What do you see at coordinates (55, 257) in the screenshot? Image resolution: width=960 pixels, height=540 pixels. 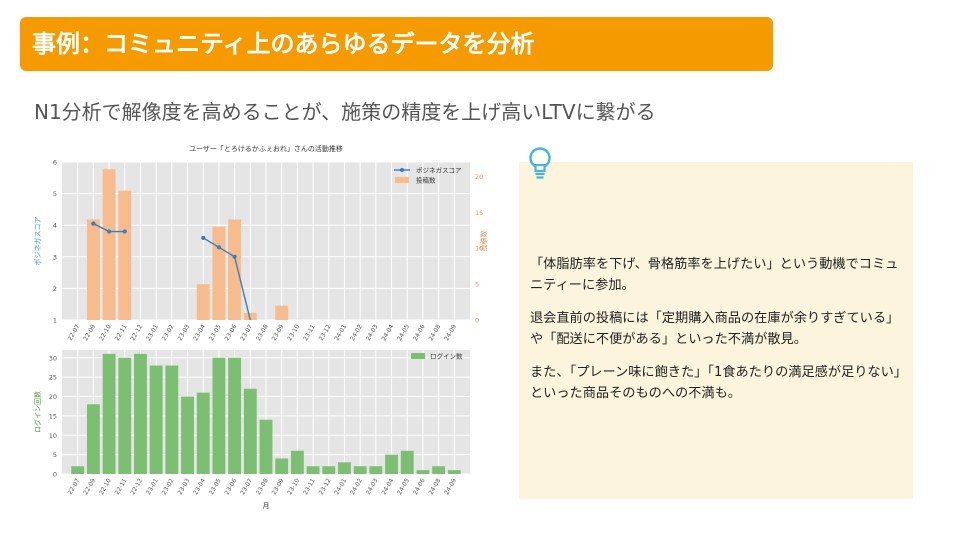 I see `y-tick-label: 3` at bounding box center [55, 257].